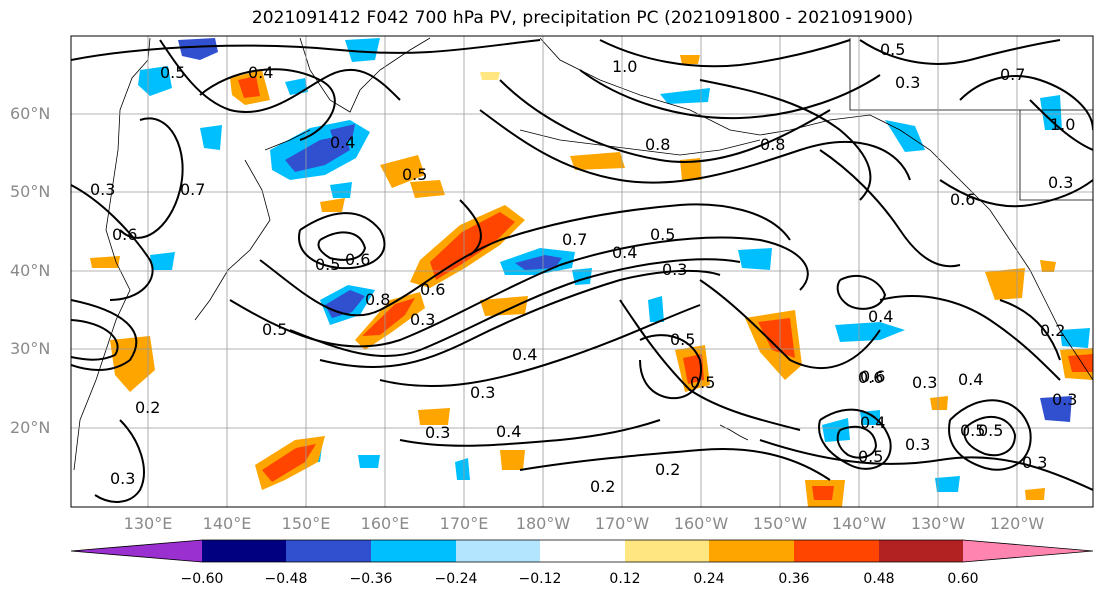 The height and width of the screenshot is (601, 1105). What do you see at coordinates (30, 270) in the screenshot?
I see `lat-label: 40°N` at bounding box center [30, 270].